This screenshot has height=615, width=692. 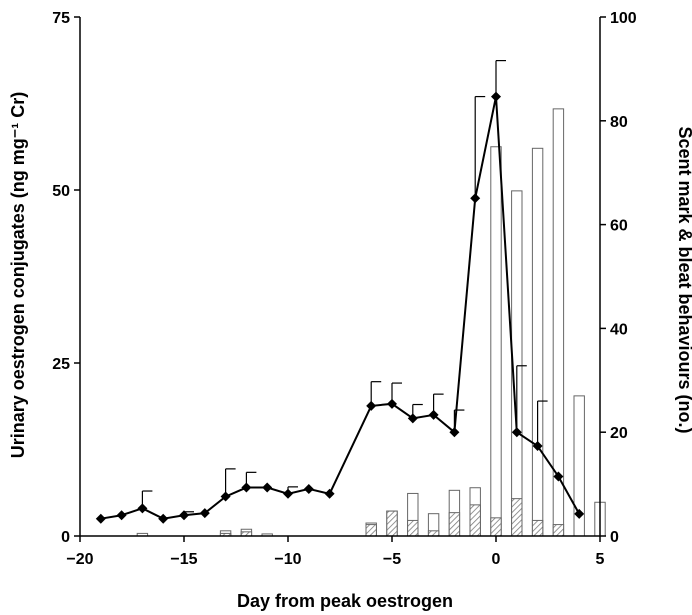 I want to click on right-y-tick-label: 40, so click(x=619, y=329).